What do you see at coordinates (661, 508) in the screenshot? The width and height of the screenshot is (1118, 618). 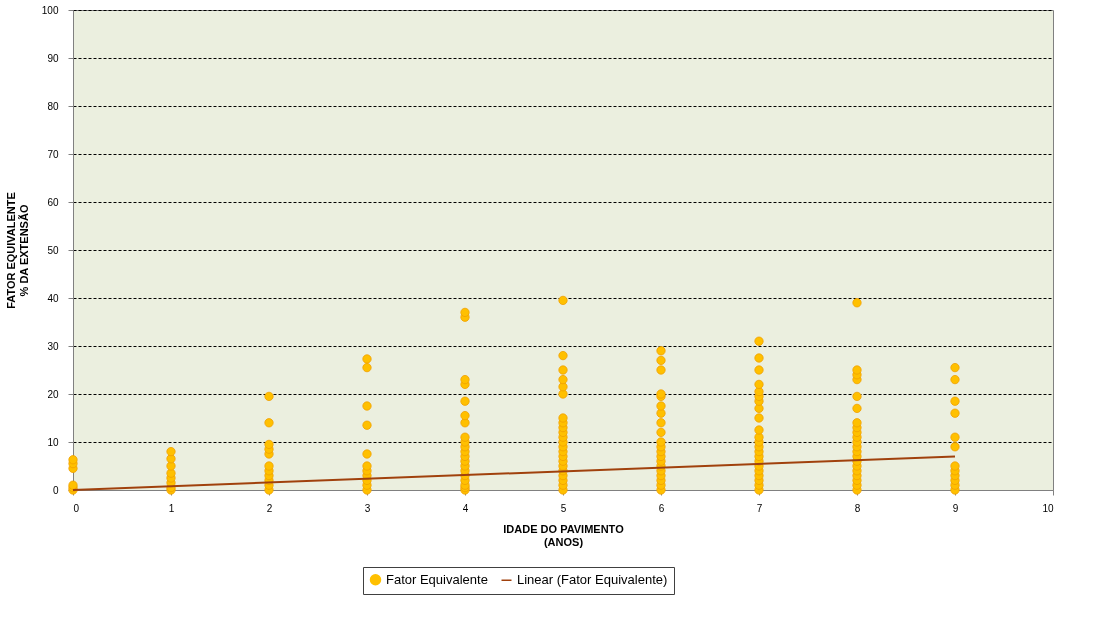 I see `x-tick-label: 6` at bounding box center [661, 508].